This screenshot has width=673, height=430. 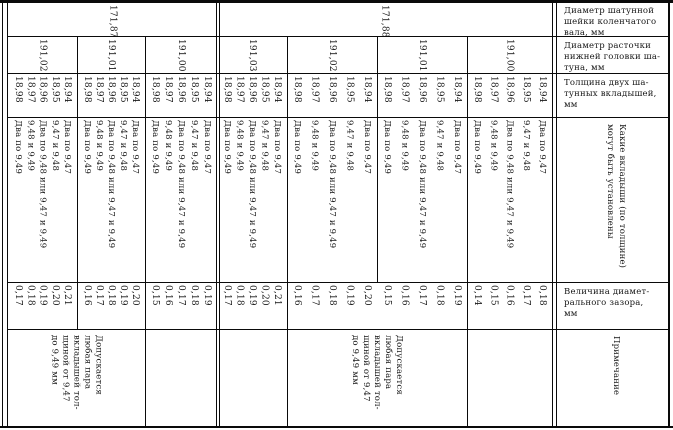 I want to click on header-text-line: тунных вкладышей,, so click(x=610, y=94).